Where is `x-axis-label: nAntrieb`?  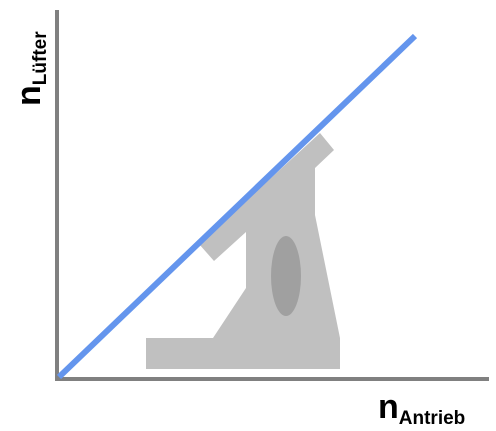 x-axis-label: nAntrieb is located at coordinates (421, 408).